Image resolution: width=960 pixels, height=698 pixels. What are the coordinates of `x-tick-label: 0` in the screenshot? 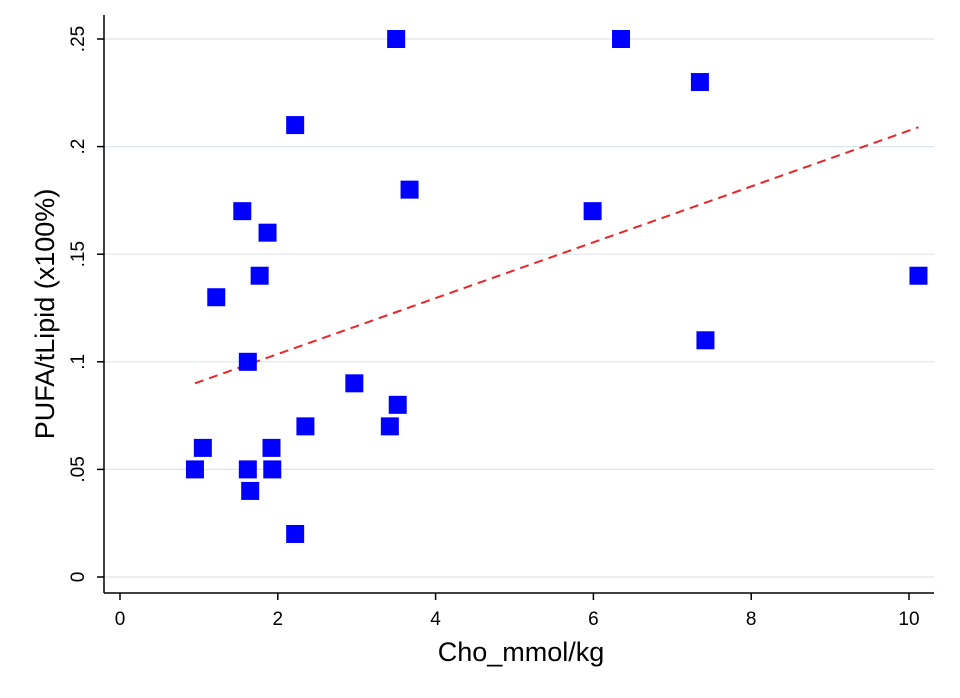 It's located at (120, 619).